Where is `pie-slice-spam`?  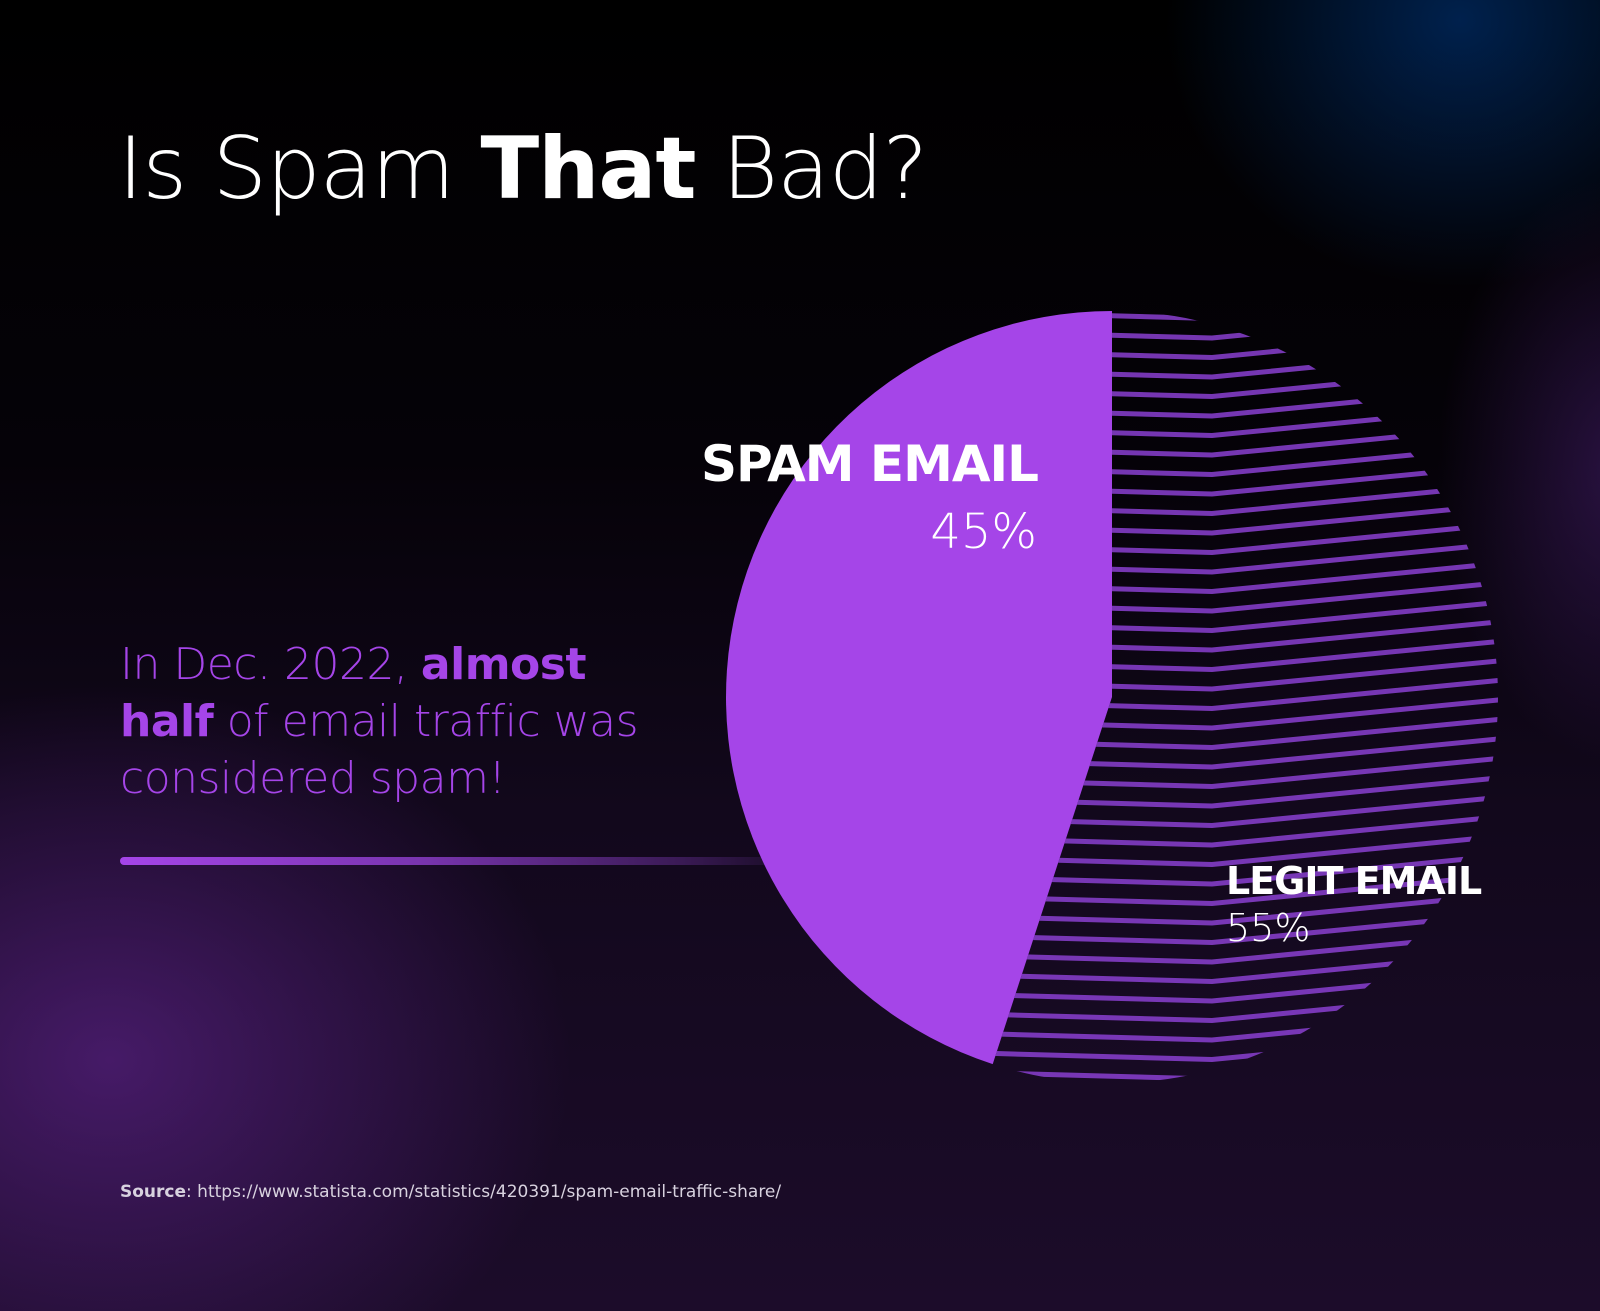 pie-slice-spam is located at coordinates (919, 688).